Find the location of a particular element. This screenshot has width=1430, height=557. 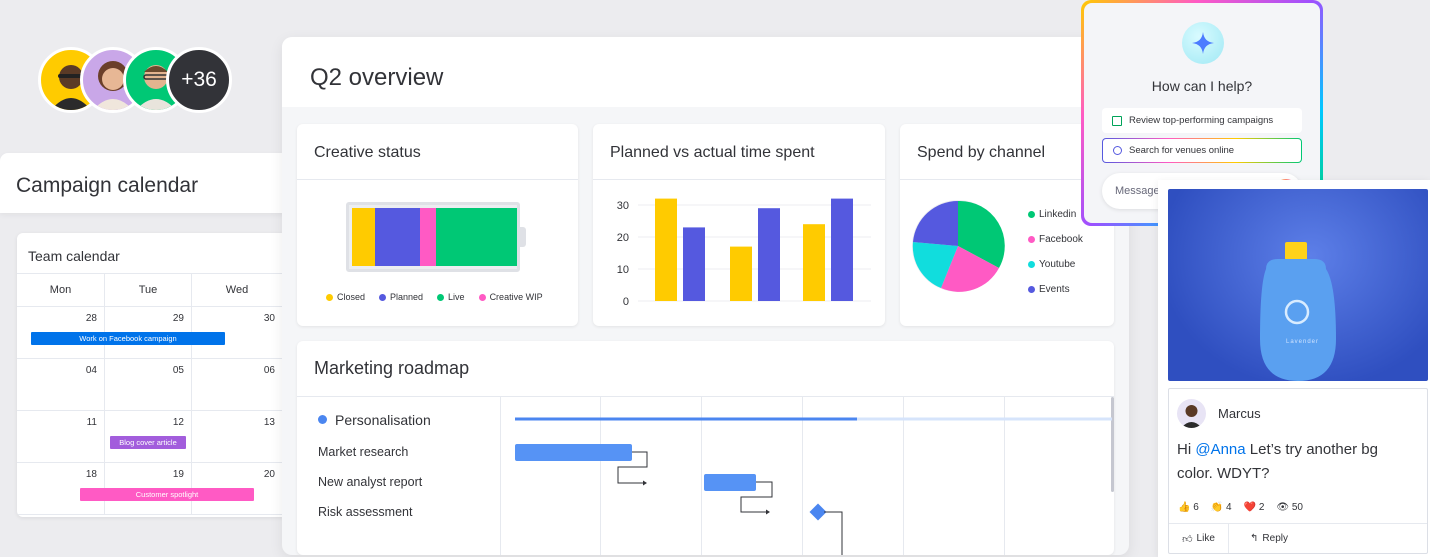

product-image: Lavender is located at coordinates (1298, 285).